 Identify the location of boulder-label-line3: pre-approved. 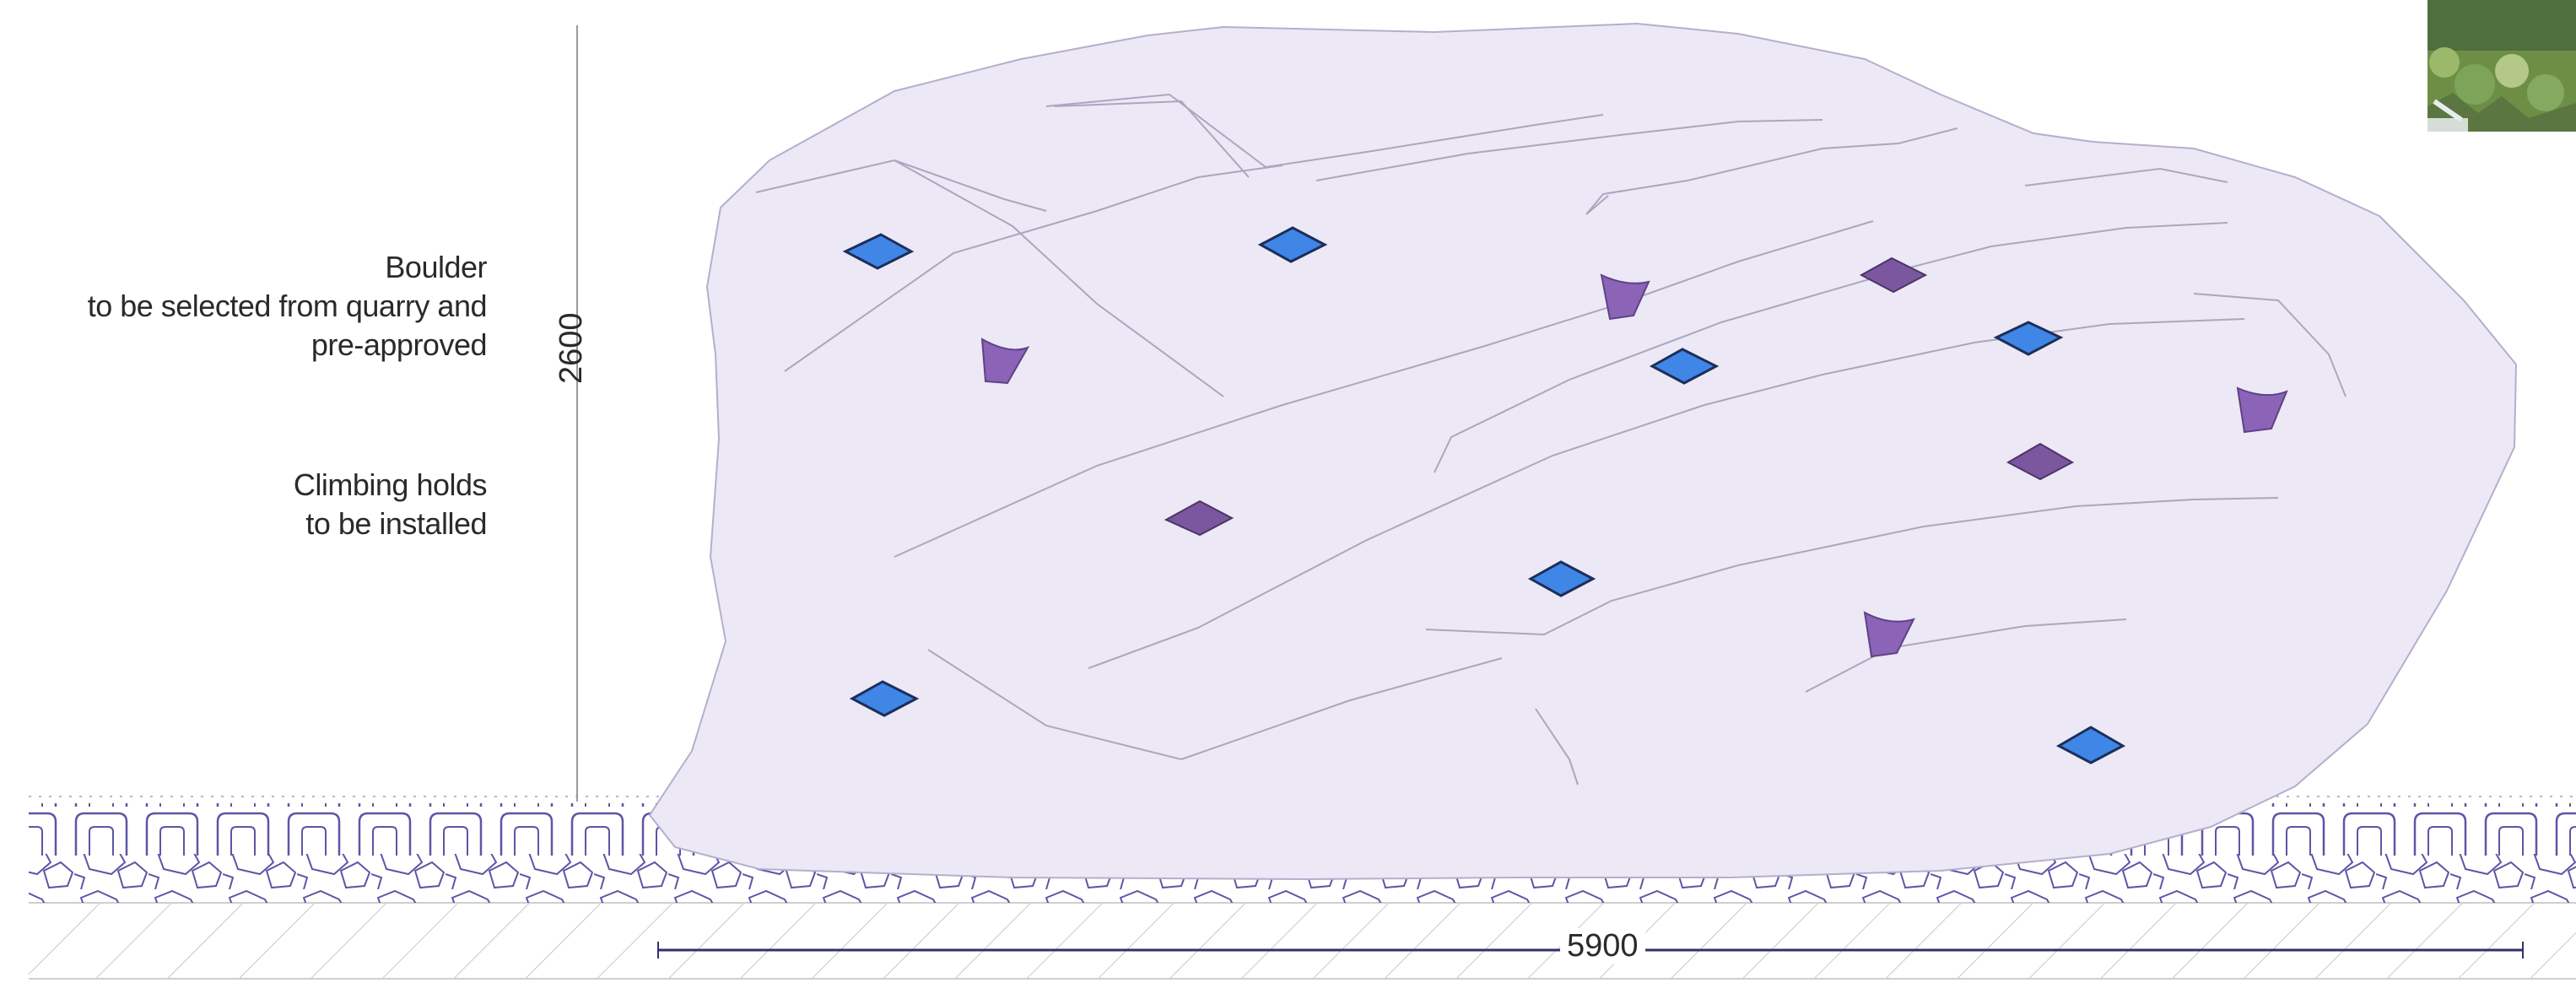
(399, 344).